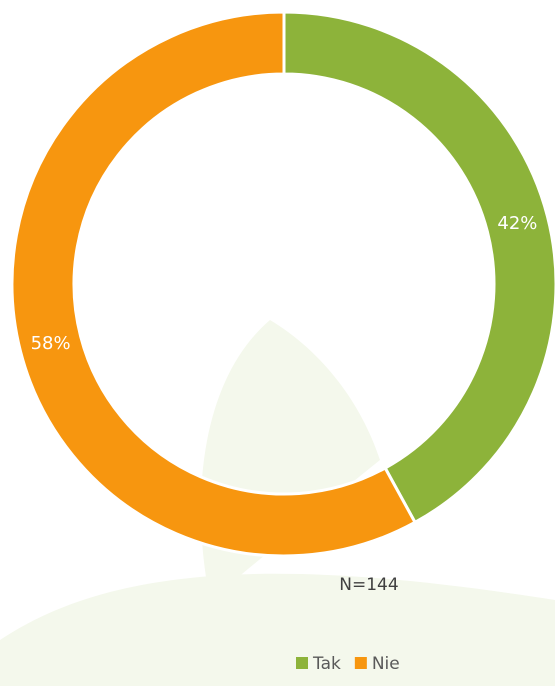 This screenshot has width=555, height=686. What do you see at coordinates (326, 664) in the screenshot?
I see `legend-label: Tak` at bounding box center [326, 664].